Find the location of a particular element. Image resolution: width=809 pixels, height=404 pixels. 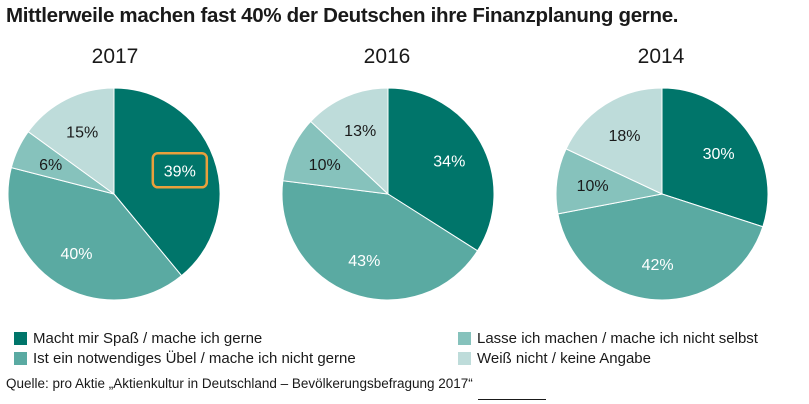

pie-data-label: 39% is located at coordinates (180, 171).